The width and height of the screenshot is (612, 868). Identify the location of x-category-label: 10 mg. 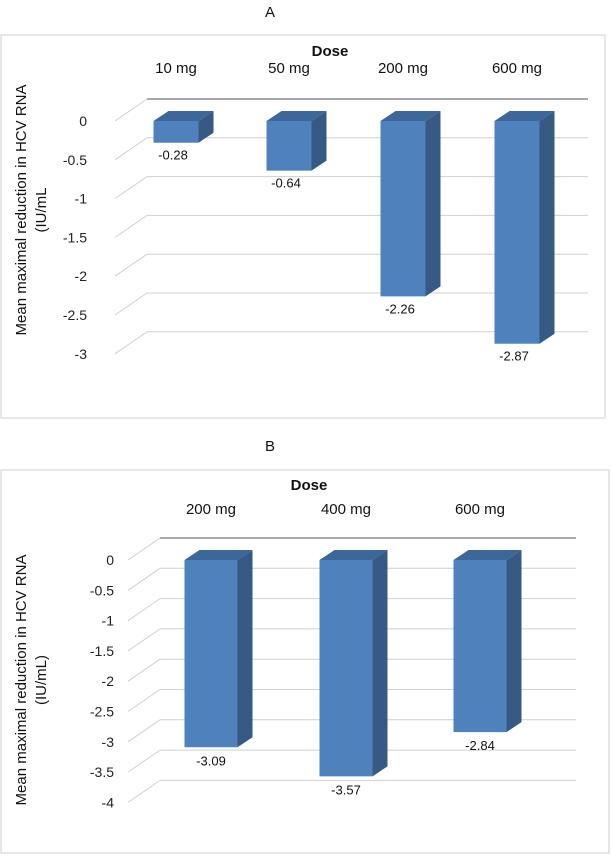
(176, 68).